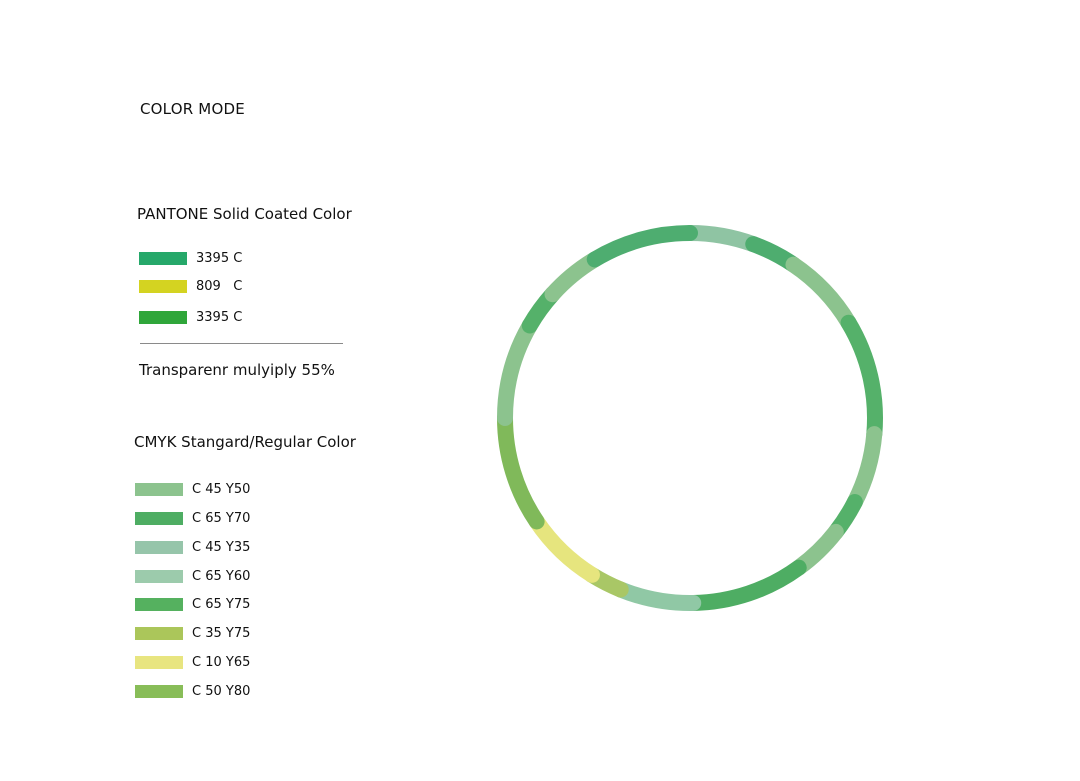 The height and width of the screenshot is (781, 1080). What do you see at coordinates (221, 518) in the screenshot?
I see `cmyk-label: C 65 Y70` at bounding box center [221, 518].